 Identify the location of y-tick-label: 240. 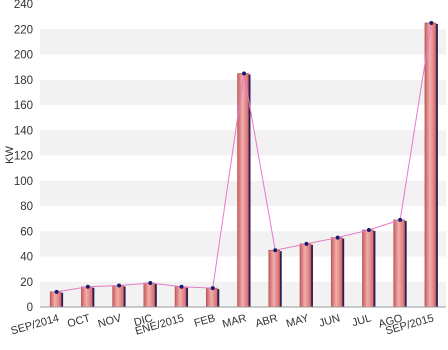
(23, 5).